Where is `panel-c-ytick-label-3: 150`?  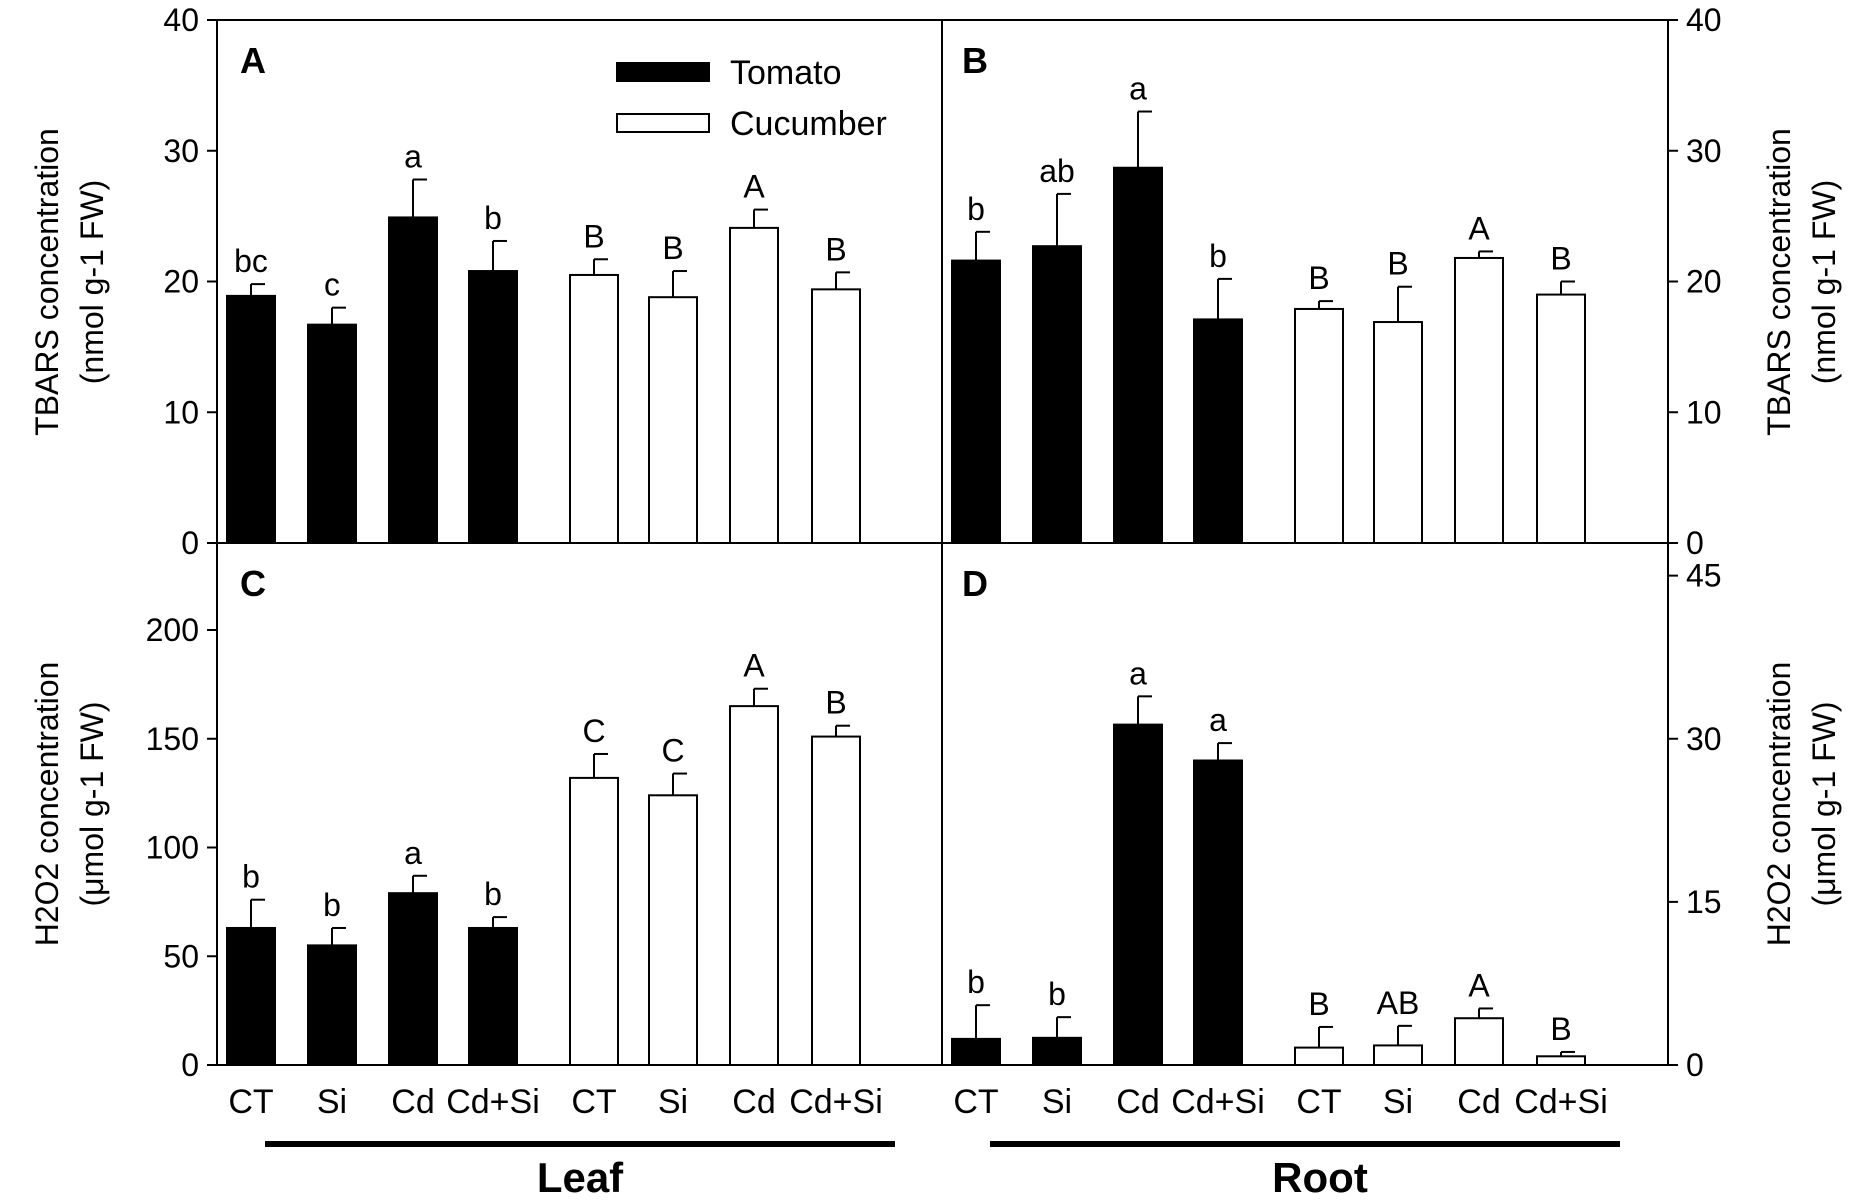 panel-c-ytick-label-3: 150 is located at coordinates (172, 739).